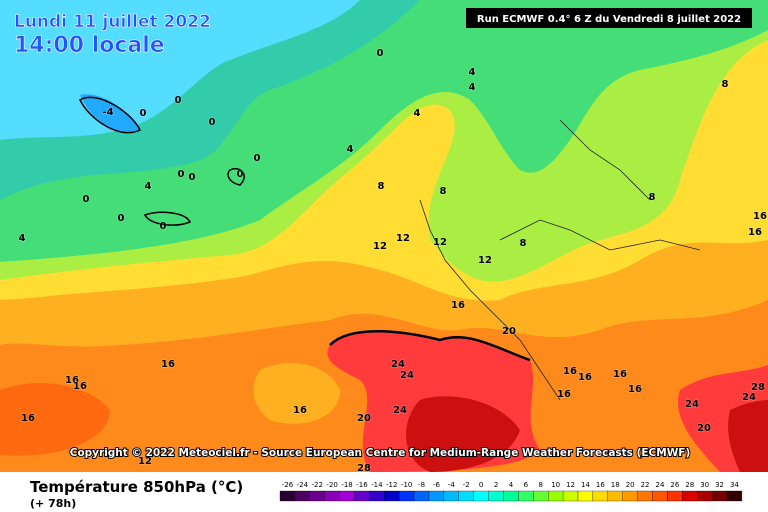 The image size is (768, 512). Describe the element at coordinates (734, 485) in the screenshot. I see `colorbar-tick-label: 34` at that location.